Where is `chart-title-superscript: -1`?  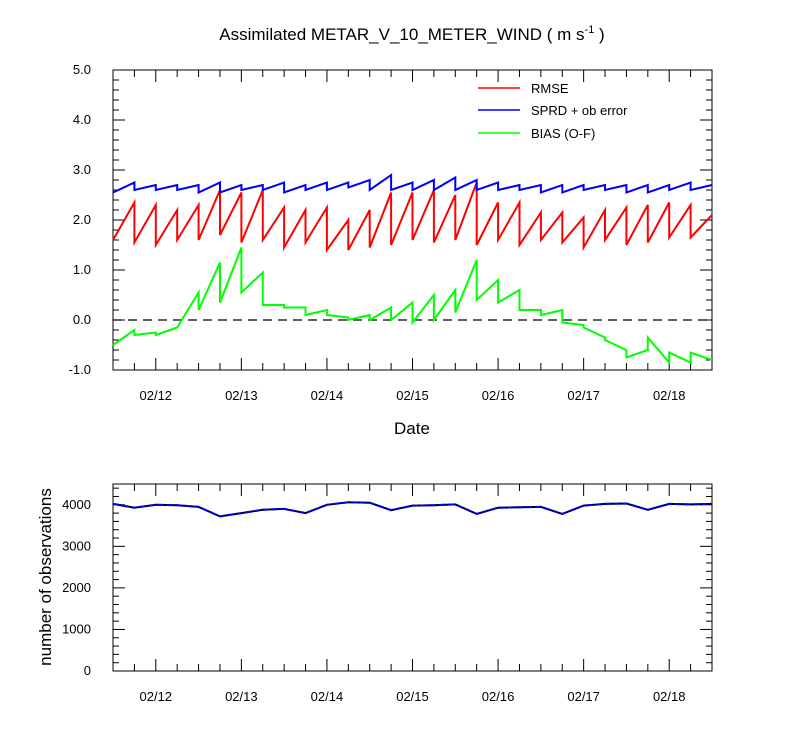
chart-title-superscript: -1 is located at coordinates (590, 30).